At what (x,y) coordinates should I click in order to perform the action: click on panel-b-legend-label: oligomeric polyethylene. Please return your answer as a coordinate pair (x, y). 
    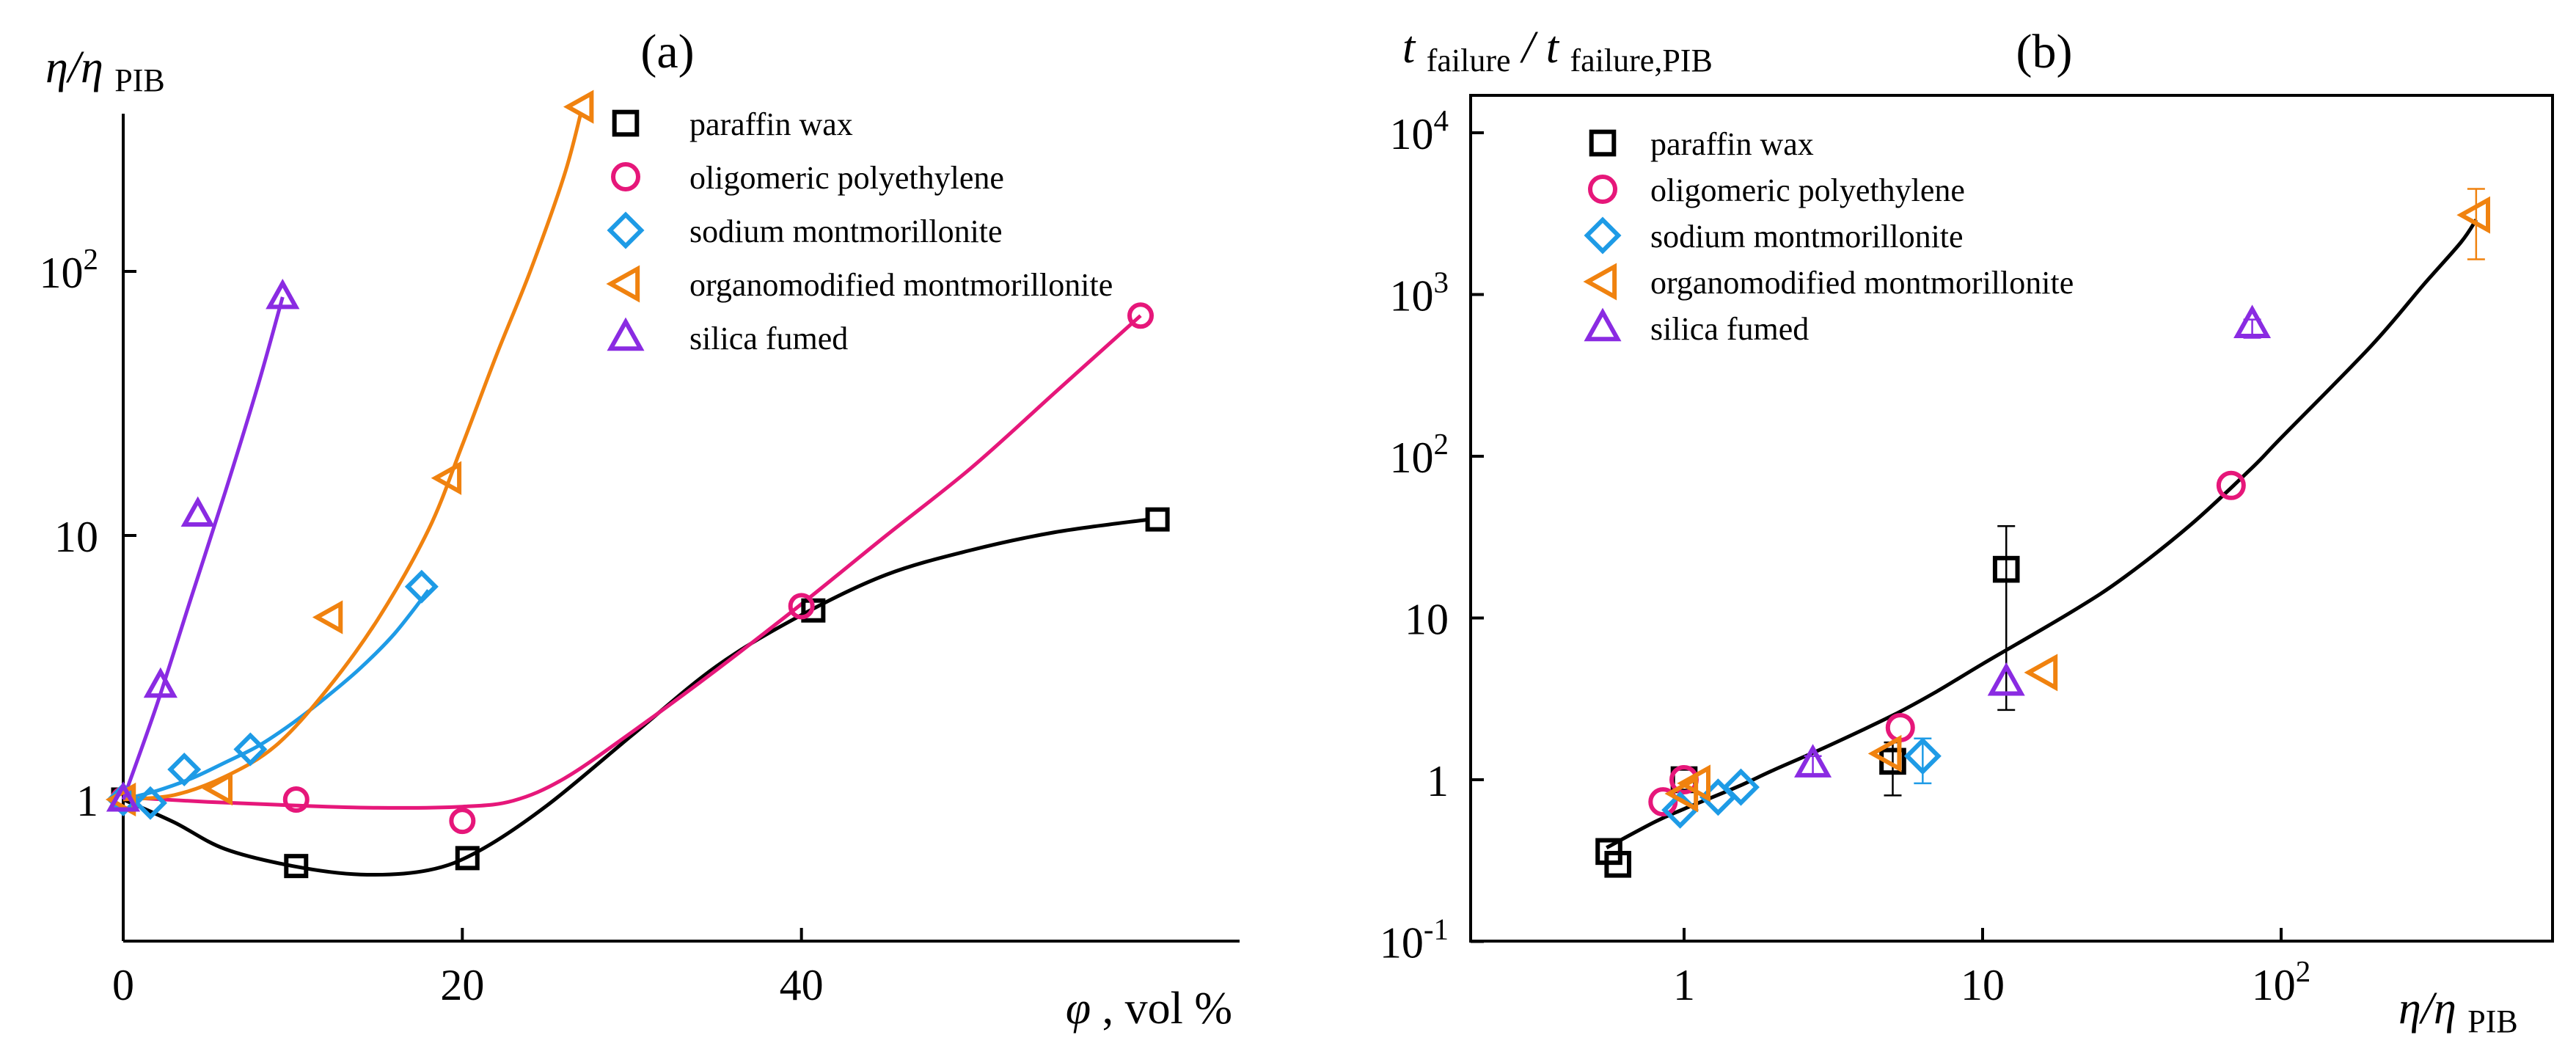
    Looking at the image, I should click on (1807, 190).